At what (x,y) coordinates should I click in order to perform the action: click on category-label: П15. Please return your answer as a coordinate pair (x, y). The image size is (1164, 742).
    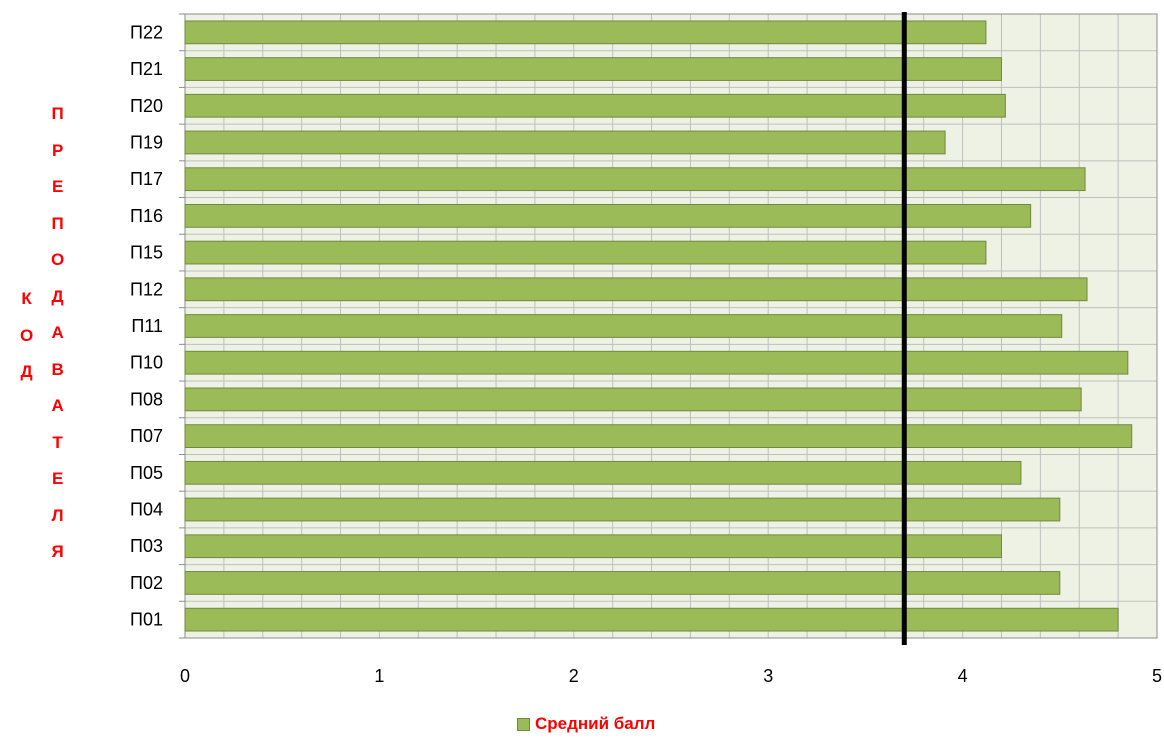
    Looking at the image, I should click on (146, 253).